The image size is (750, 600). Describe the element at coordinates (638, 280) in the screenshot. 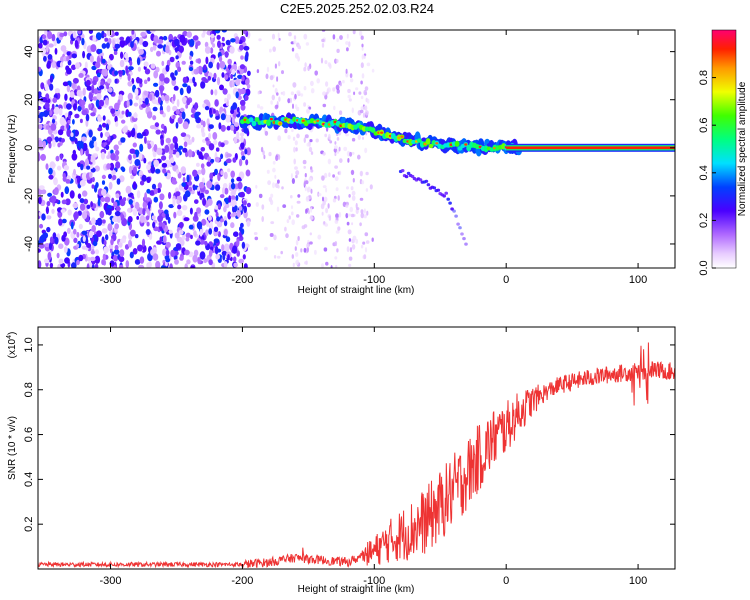

I see `x-tick-label: 100` at that location.